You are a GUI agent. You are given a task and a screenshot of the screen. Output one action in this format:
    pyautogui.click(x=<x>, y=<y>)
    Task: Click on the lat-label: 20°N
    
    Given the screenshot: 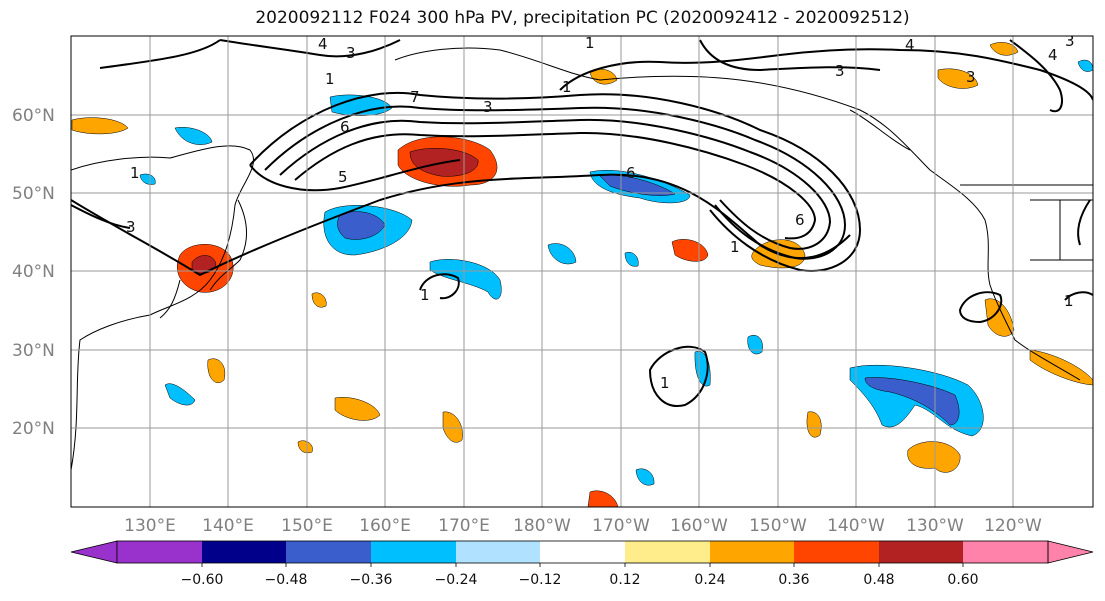 What is the action you would take?
    pyautogui.click(x=33, y=429)
    